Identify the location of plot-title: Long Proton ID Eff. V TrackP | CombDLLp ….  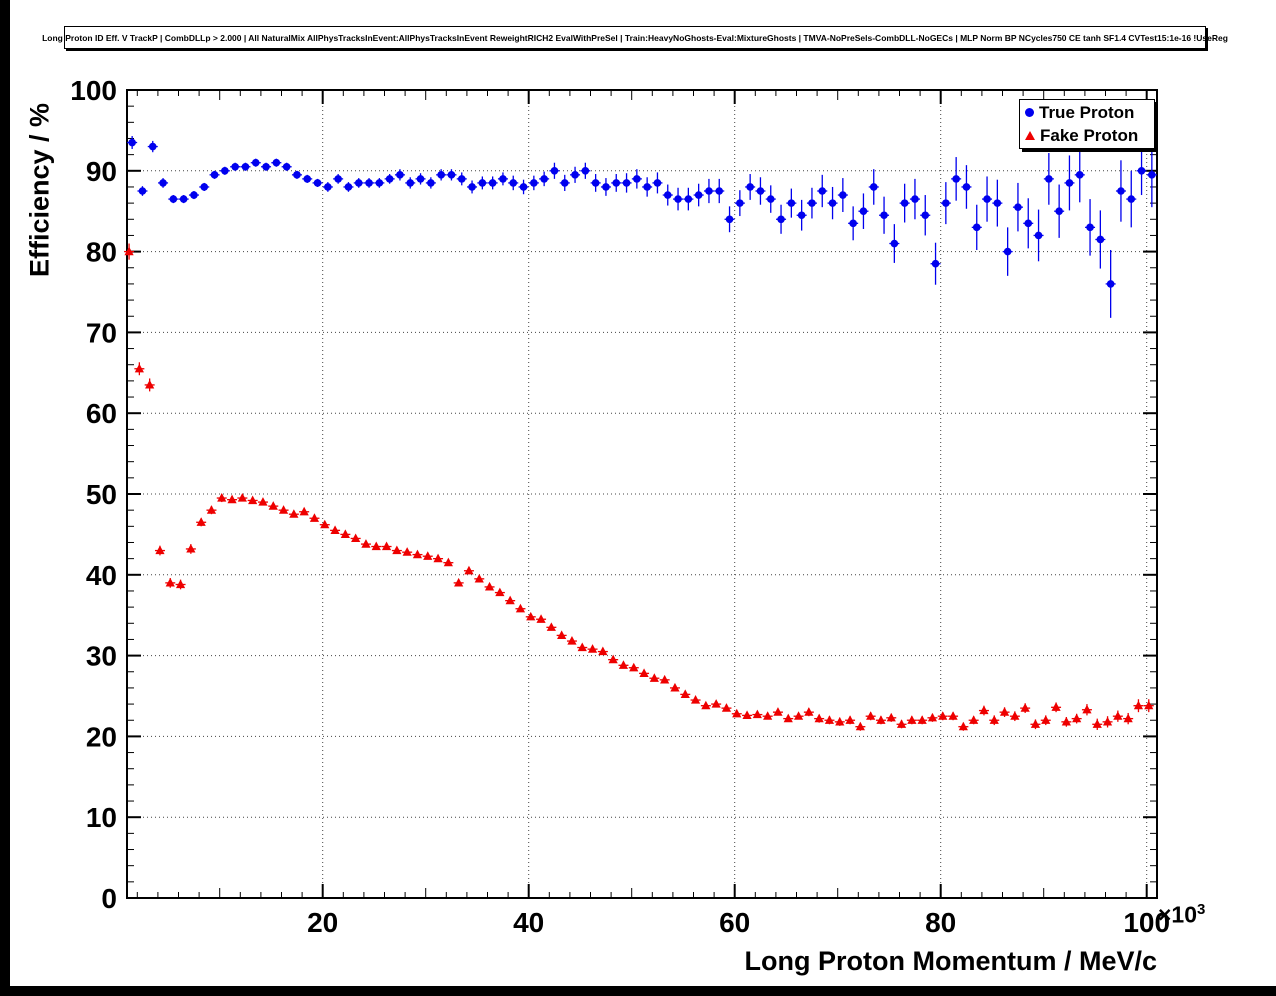
(635, 37).